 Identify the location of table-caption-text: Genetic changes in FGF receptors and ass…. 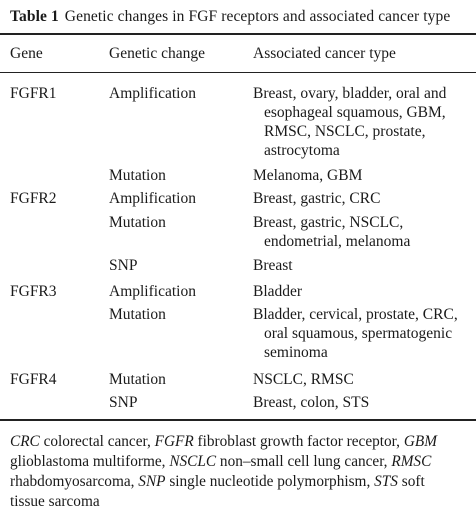
(257, 16).